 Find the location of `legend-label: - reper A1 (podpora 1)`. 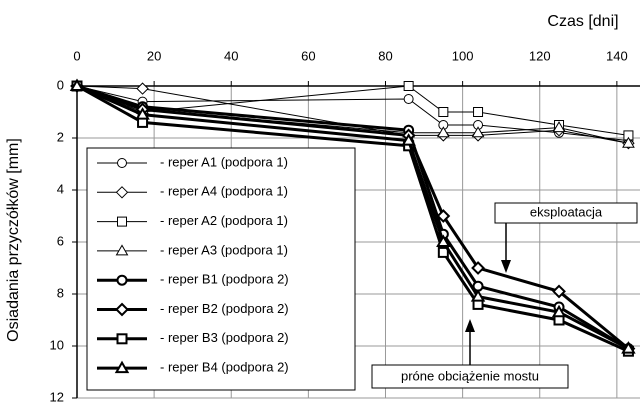

legend-label: - reper A1 (podpora 1) is located at coordinates (224, 161).